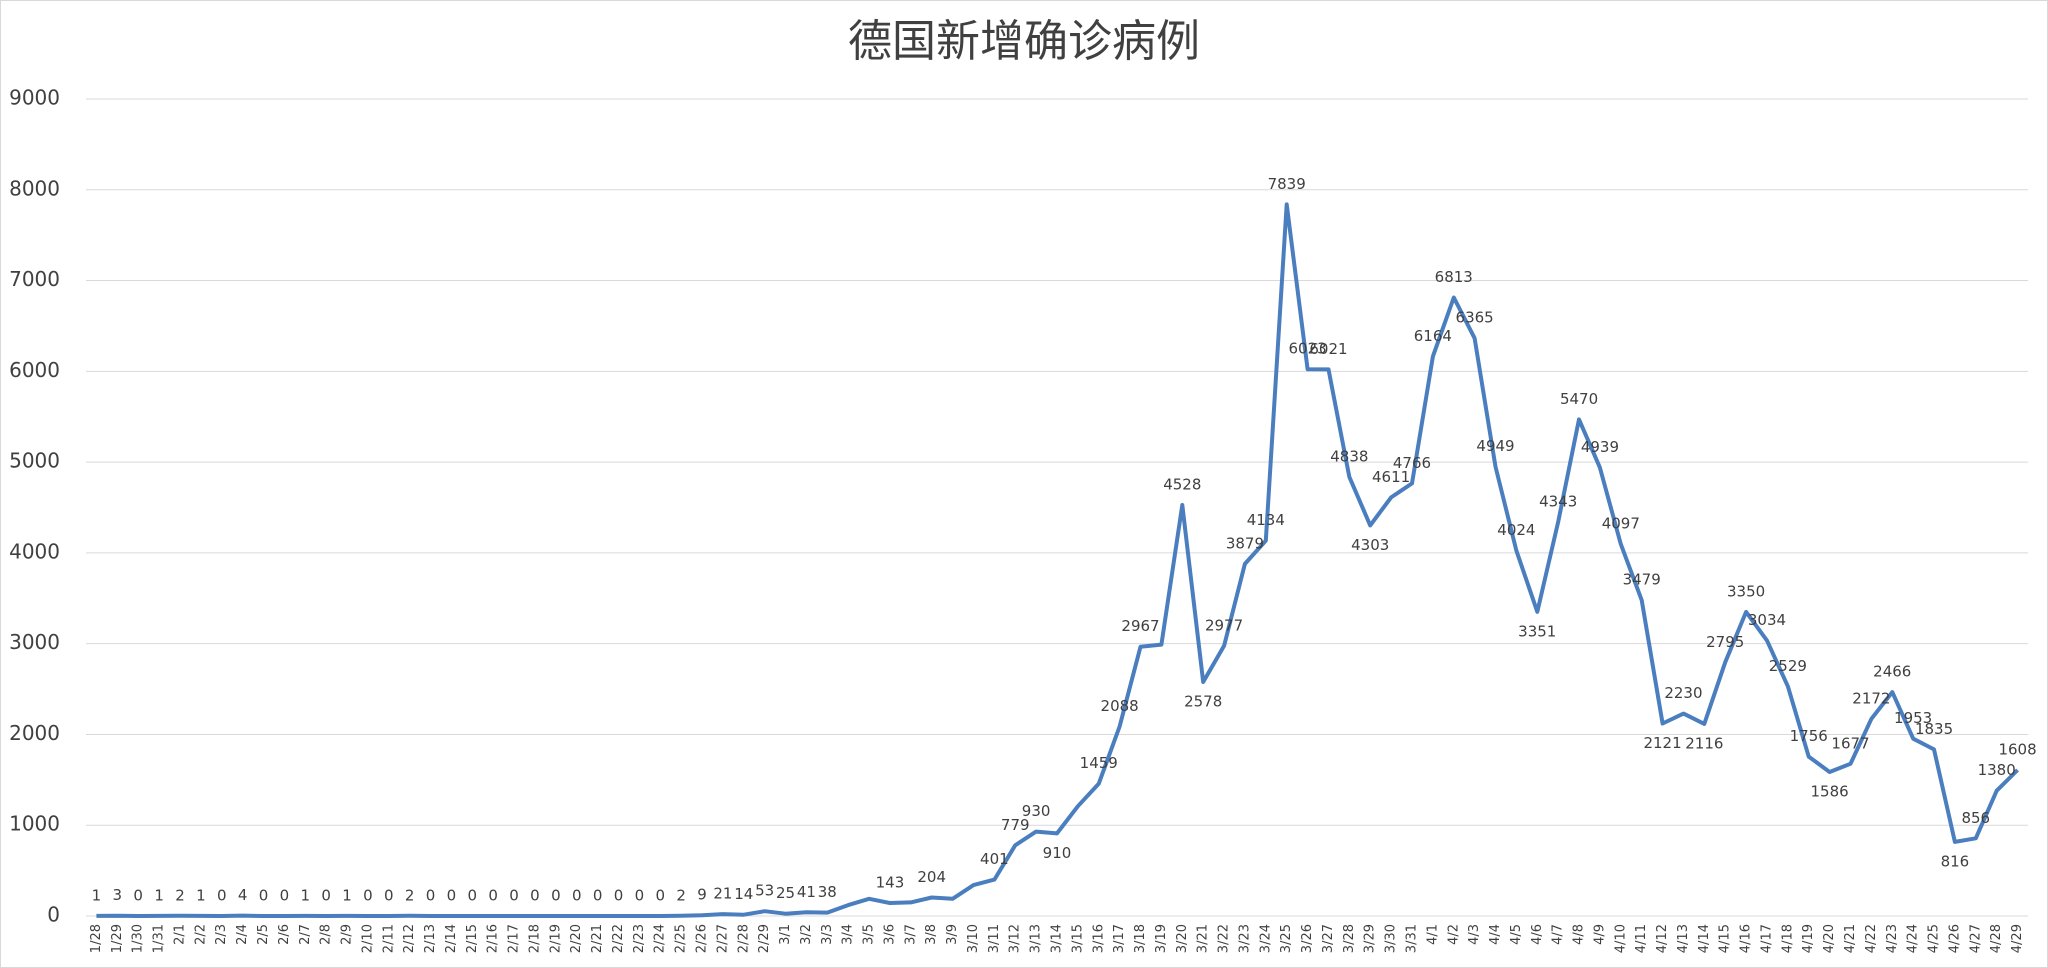 This screenshot has width=2048, height=968. I want to click on x-tick-label: 4/11, so click(1641, 938).